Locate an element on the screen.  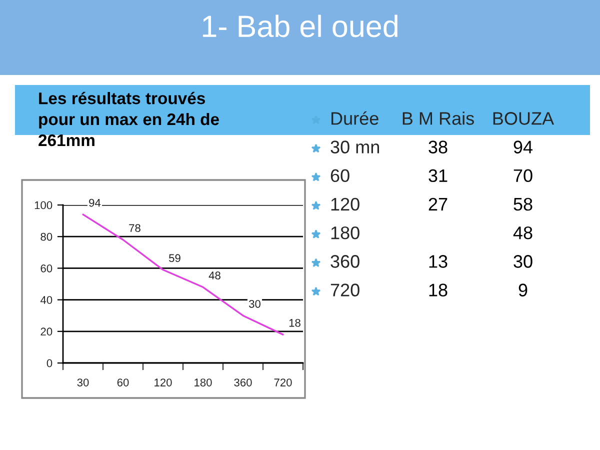
chart-title: 1- Bab el oued is located at coordinates (300, 26).